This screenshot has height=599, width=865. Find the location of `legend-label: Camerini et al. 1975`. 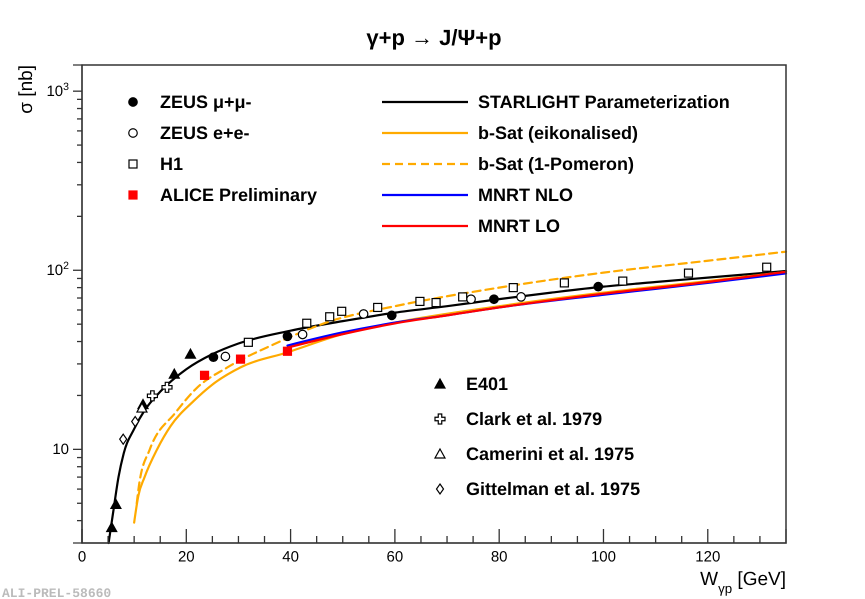

legend-label: Camerini et al. 1975 is located at coordinates (550, 454).